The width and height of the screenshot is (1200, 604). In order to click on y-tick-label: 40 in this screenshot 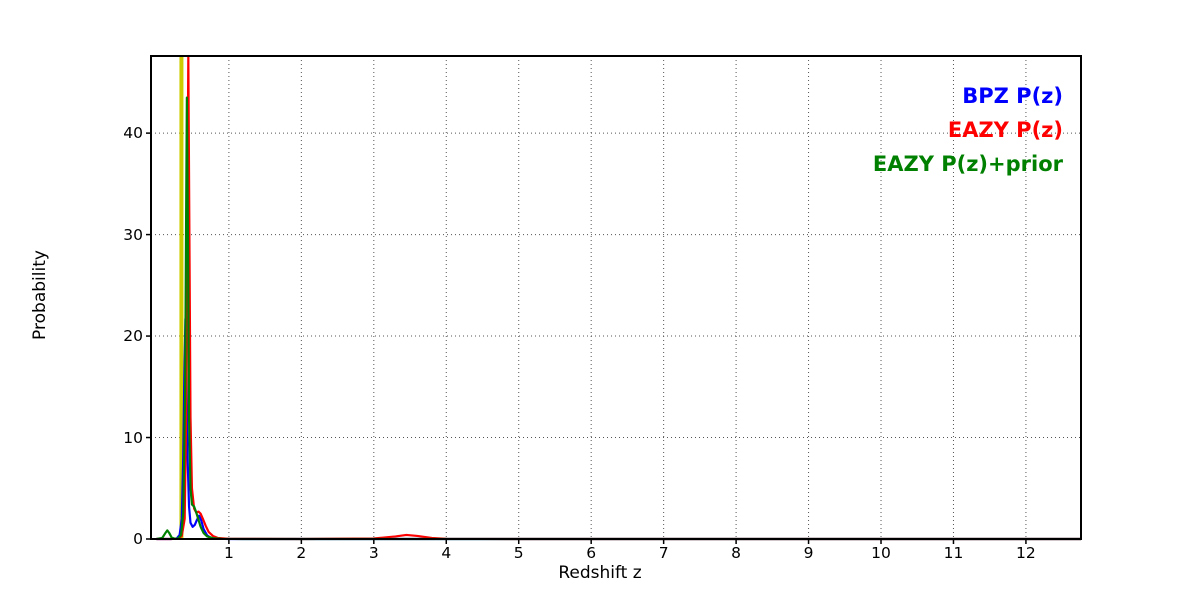, I will do `click(133, 133)`.